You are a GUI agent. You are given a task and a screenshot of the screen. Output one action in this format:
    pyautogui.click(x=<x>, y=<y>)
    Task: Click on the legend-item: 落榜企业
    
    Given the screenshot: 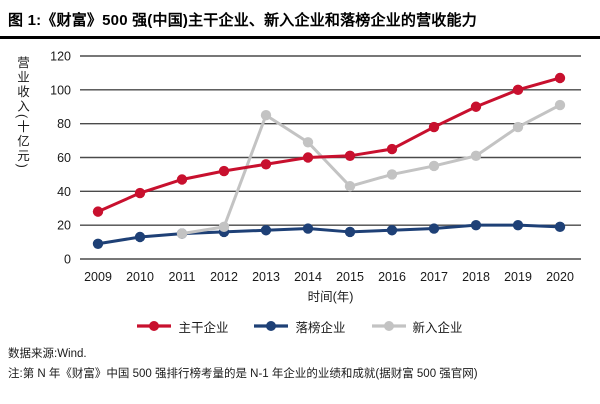 What is the action you would take?
    pyautogui.click(x=300, y=326)
    